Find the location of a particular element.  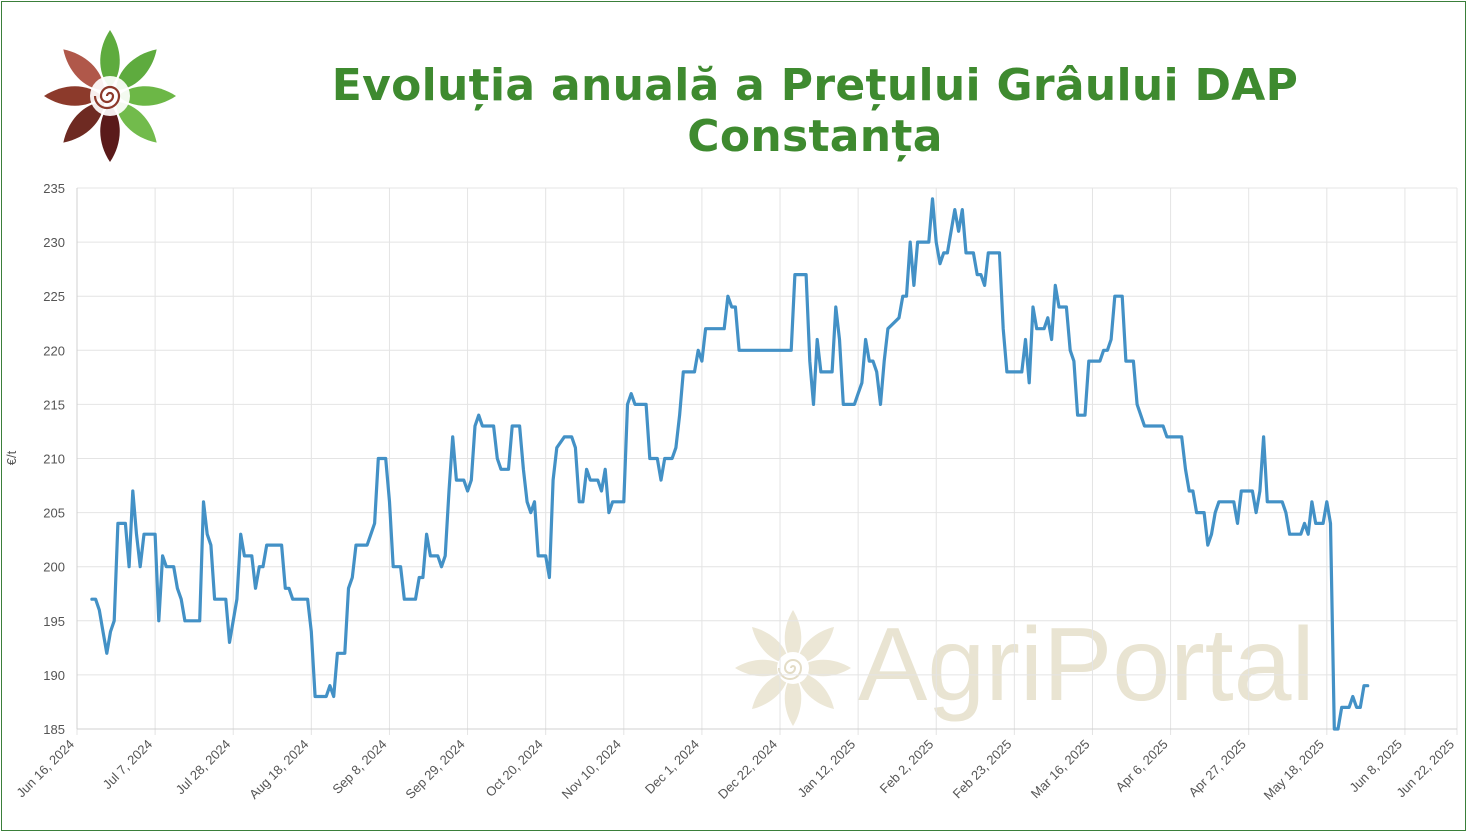

x-tick-label: Sep 8, 2024 is located at coordinates (359, 767).